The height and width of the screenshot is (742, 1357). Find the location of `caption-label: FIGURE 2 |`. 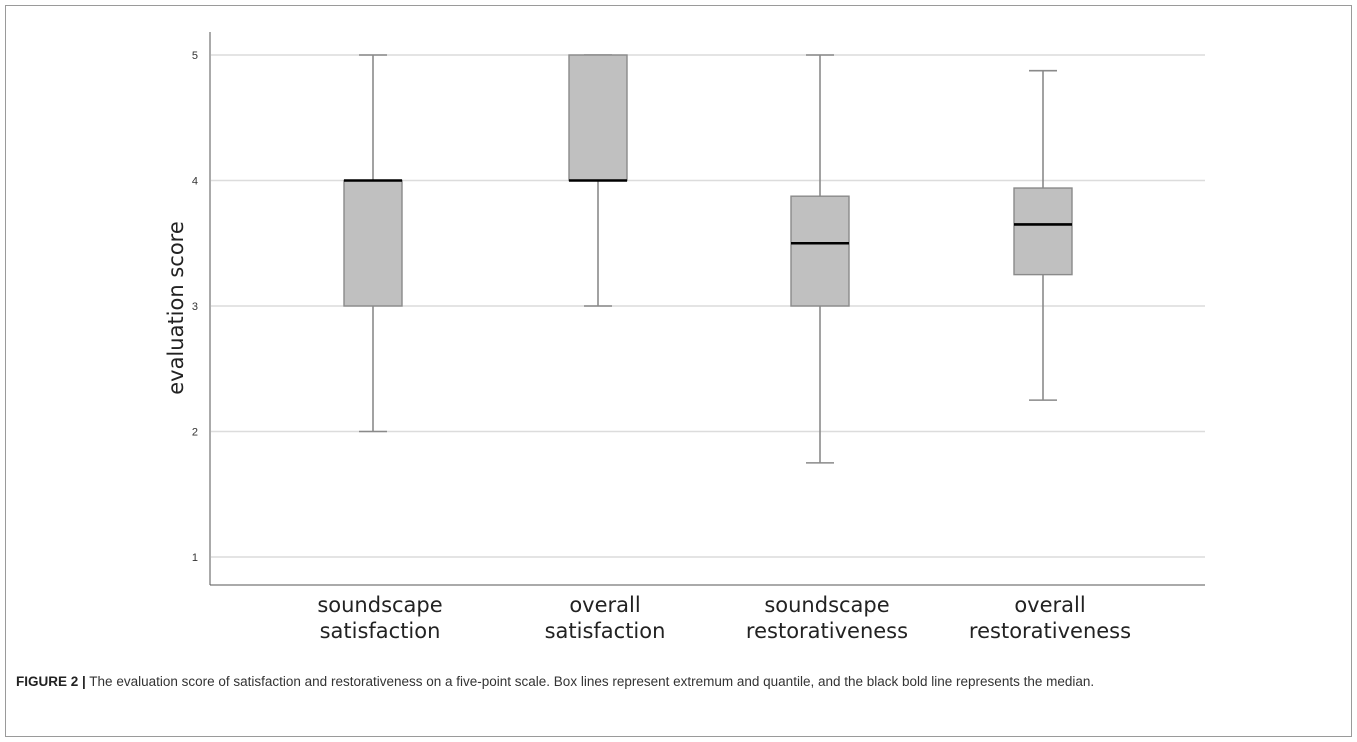

caption-label: FIGURE 2 | is located at coordinates (51, 681).